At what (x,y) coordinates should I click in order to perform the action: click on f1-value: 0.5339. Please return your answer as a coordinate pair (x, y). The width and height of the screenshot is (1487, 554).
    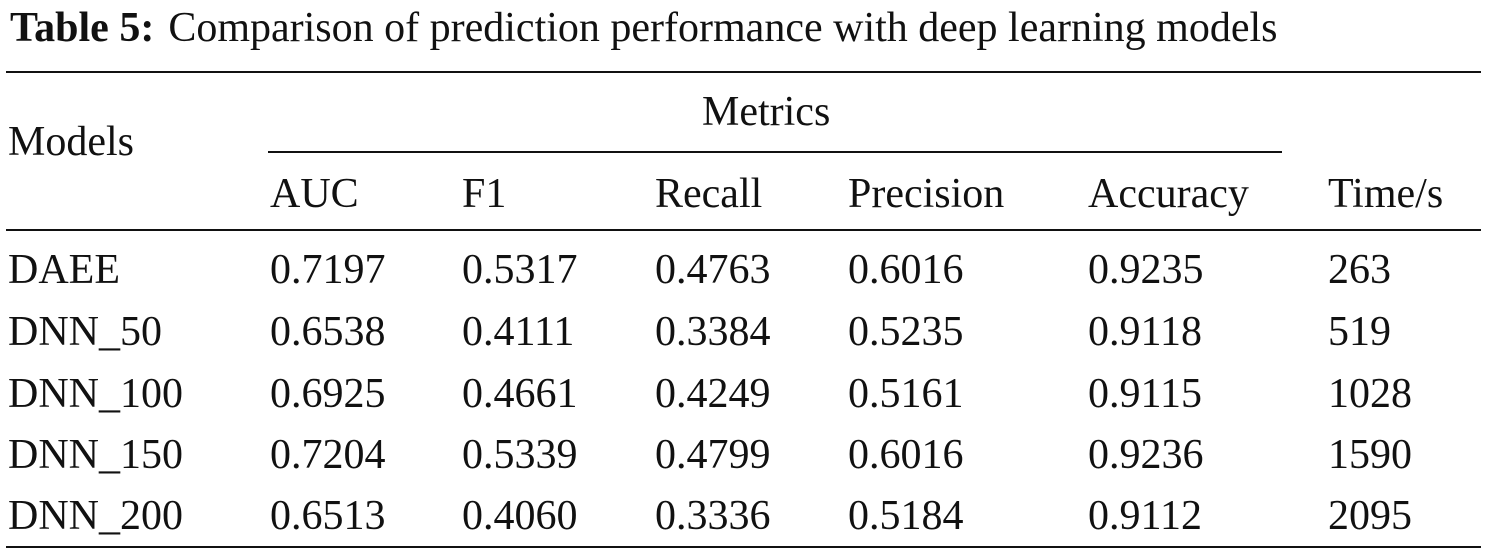
    Looking at the image, I should click on (520, 455).